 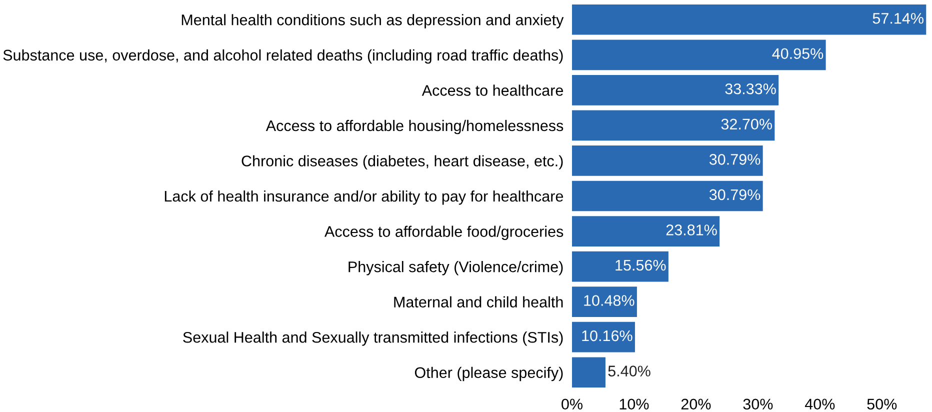 I want to click on data-label: 32.70%, so click(x=746, y=124).